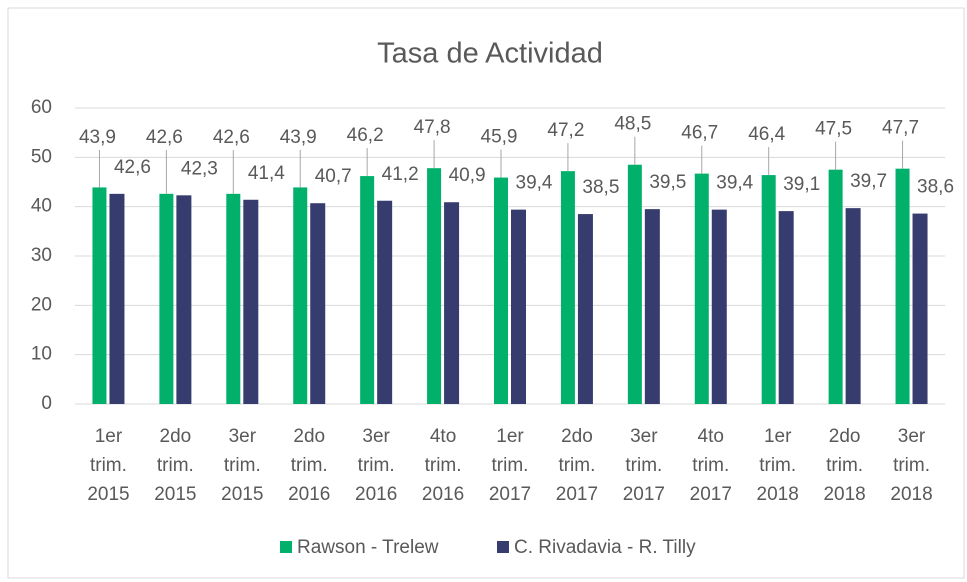  I want to click on data-label: 46,4, so click(766, 134).